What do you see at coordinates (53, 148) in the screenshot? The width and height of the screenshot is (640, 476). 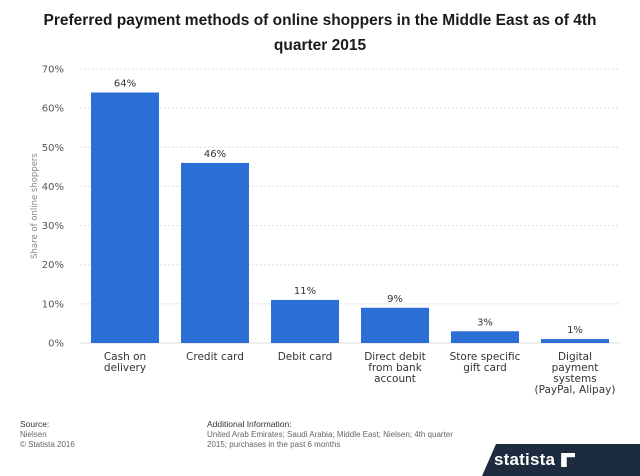 I see `y-tick-label: 50%` at bounding box center [53, 148].